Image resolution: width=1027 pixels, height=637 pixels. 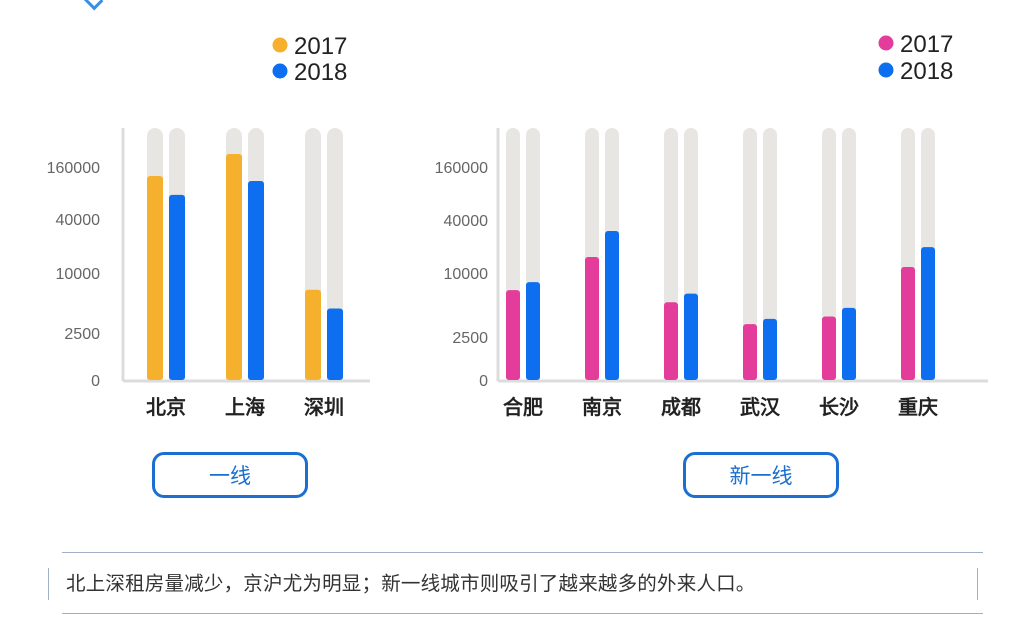 What do you see at coordinates (977, 584) in the screenshot?
I see `divider-right` at bounding box center [977, 584].